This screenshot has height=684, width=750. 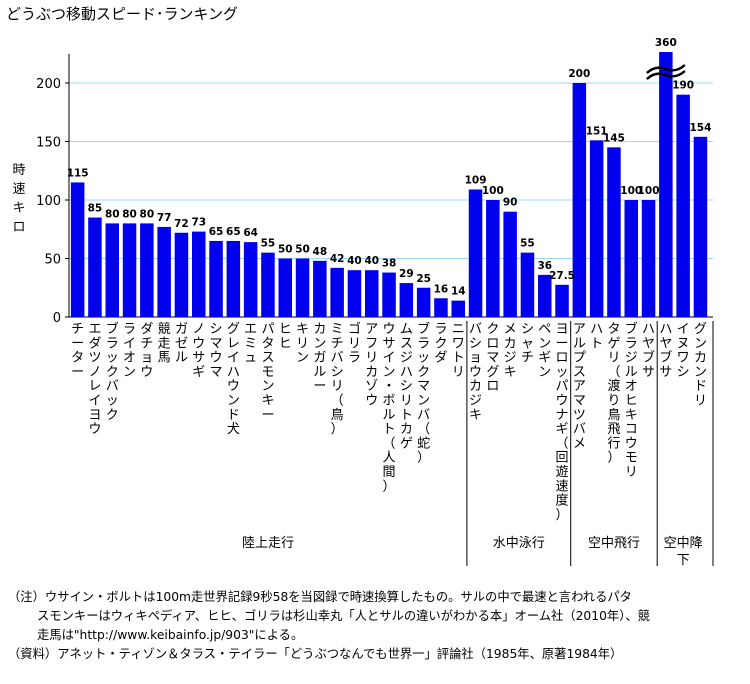 What do you see at coordinates (354, 261) in the screenshot?
I see `value-label: 40` at bounding box center [354, 261].